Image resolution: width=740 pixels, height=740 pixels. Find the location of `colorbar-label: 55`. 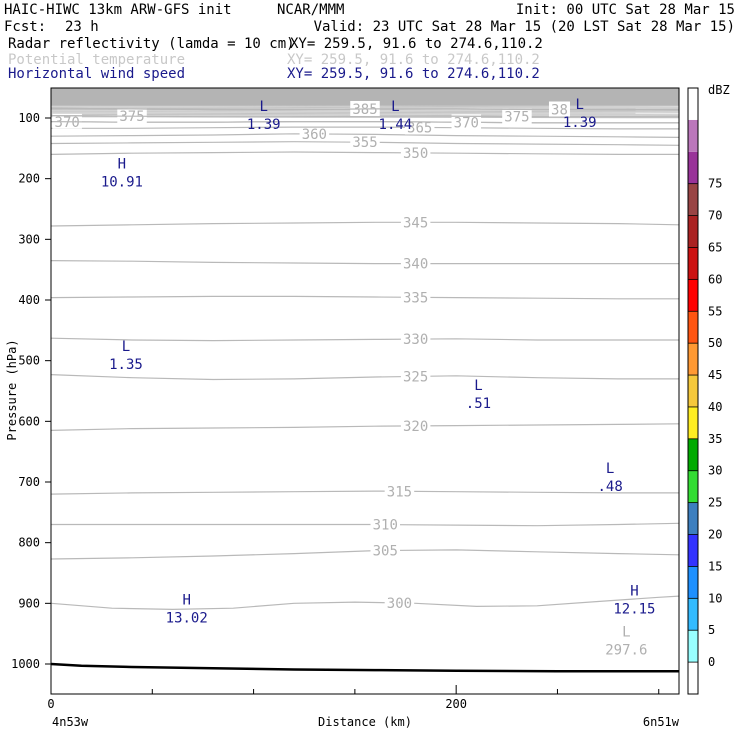

colorbar-label: 55 is located at coordinates (715, 311).